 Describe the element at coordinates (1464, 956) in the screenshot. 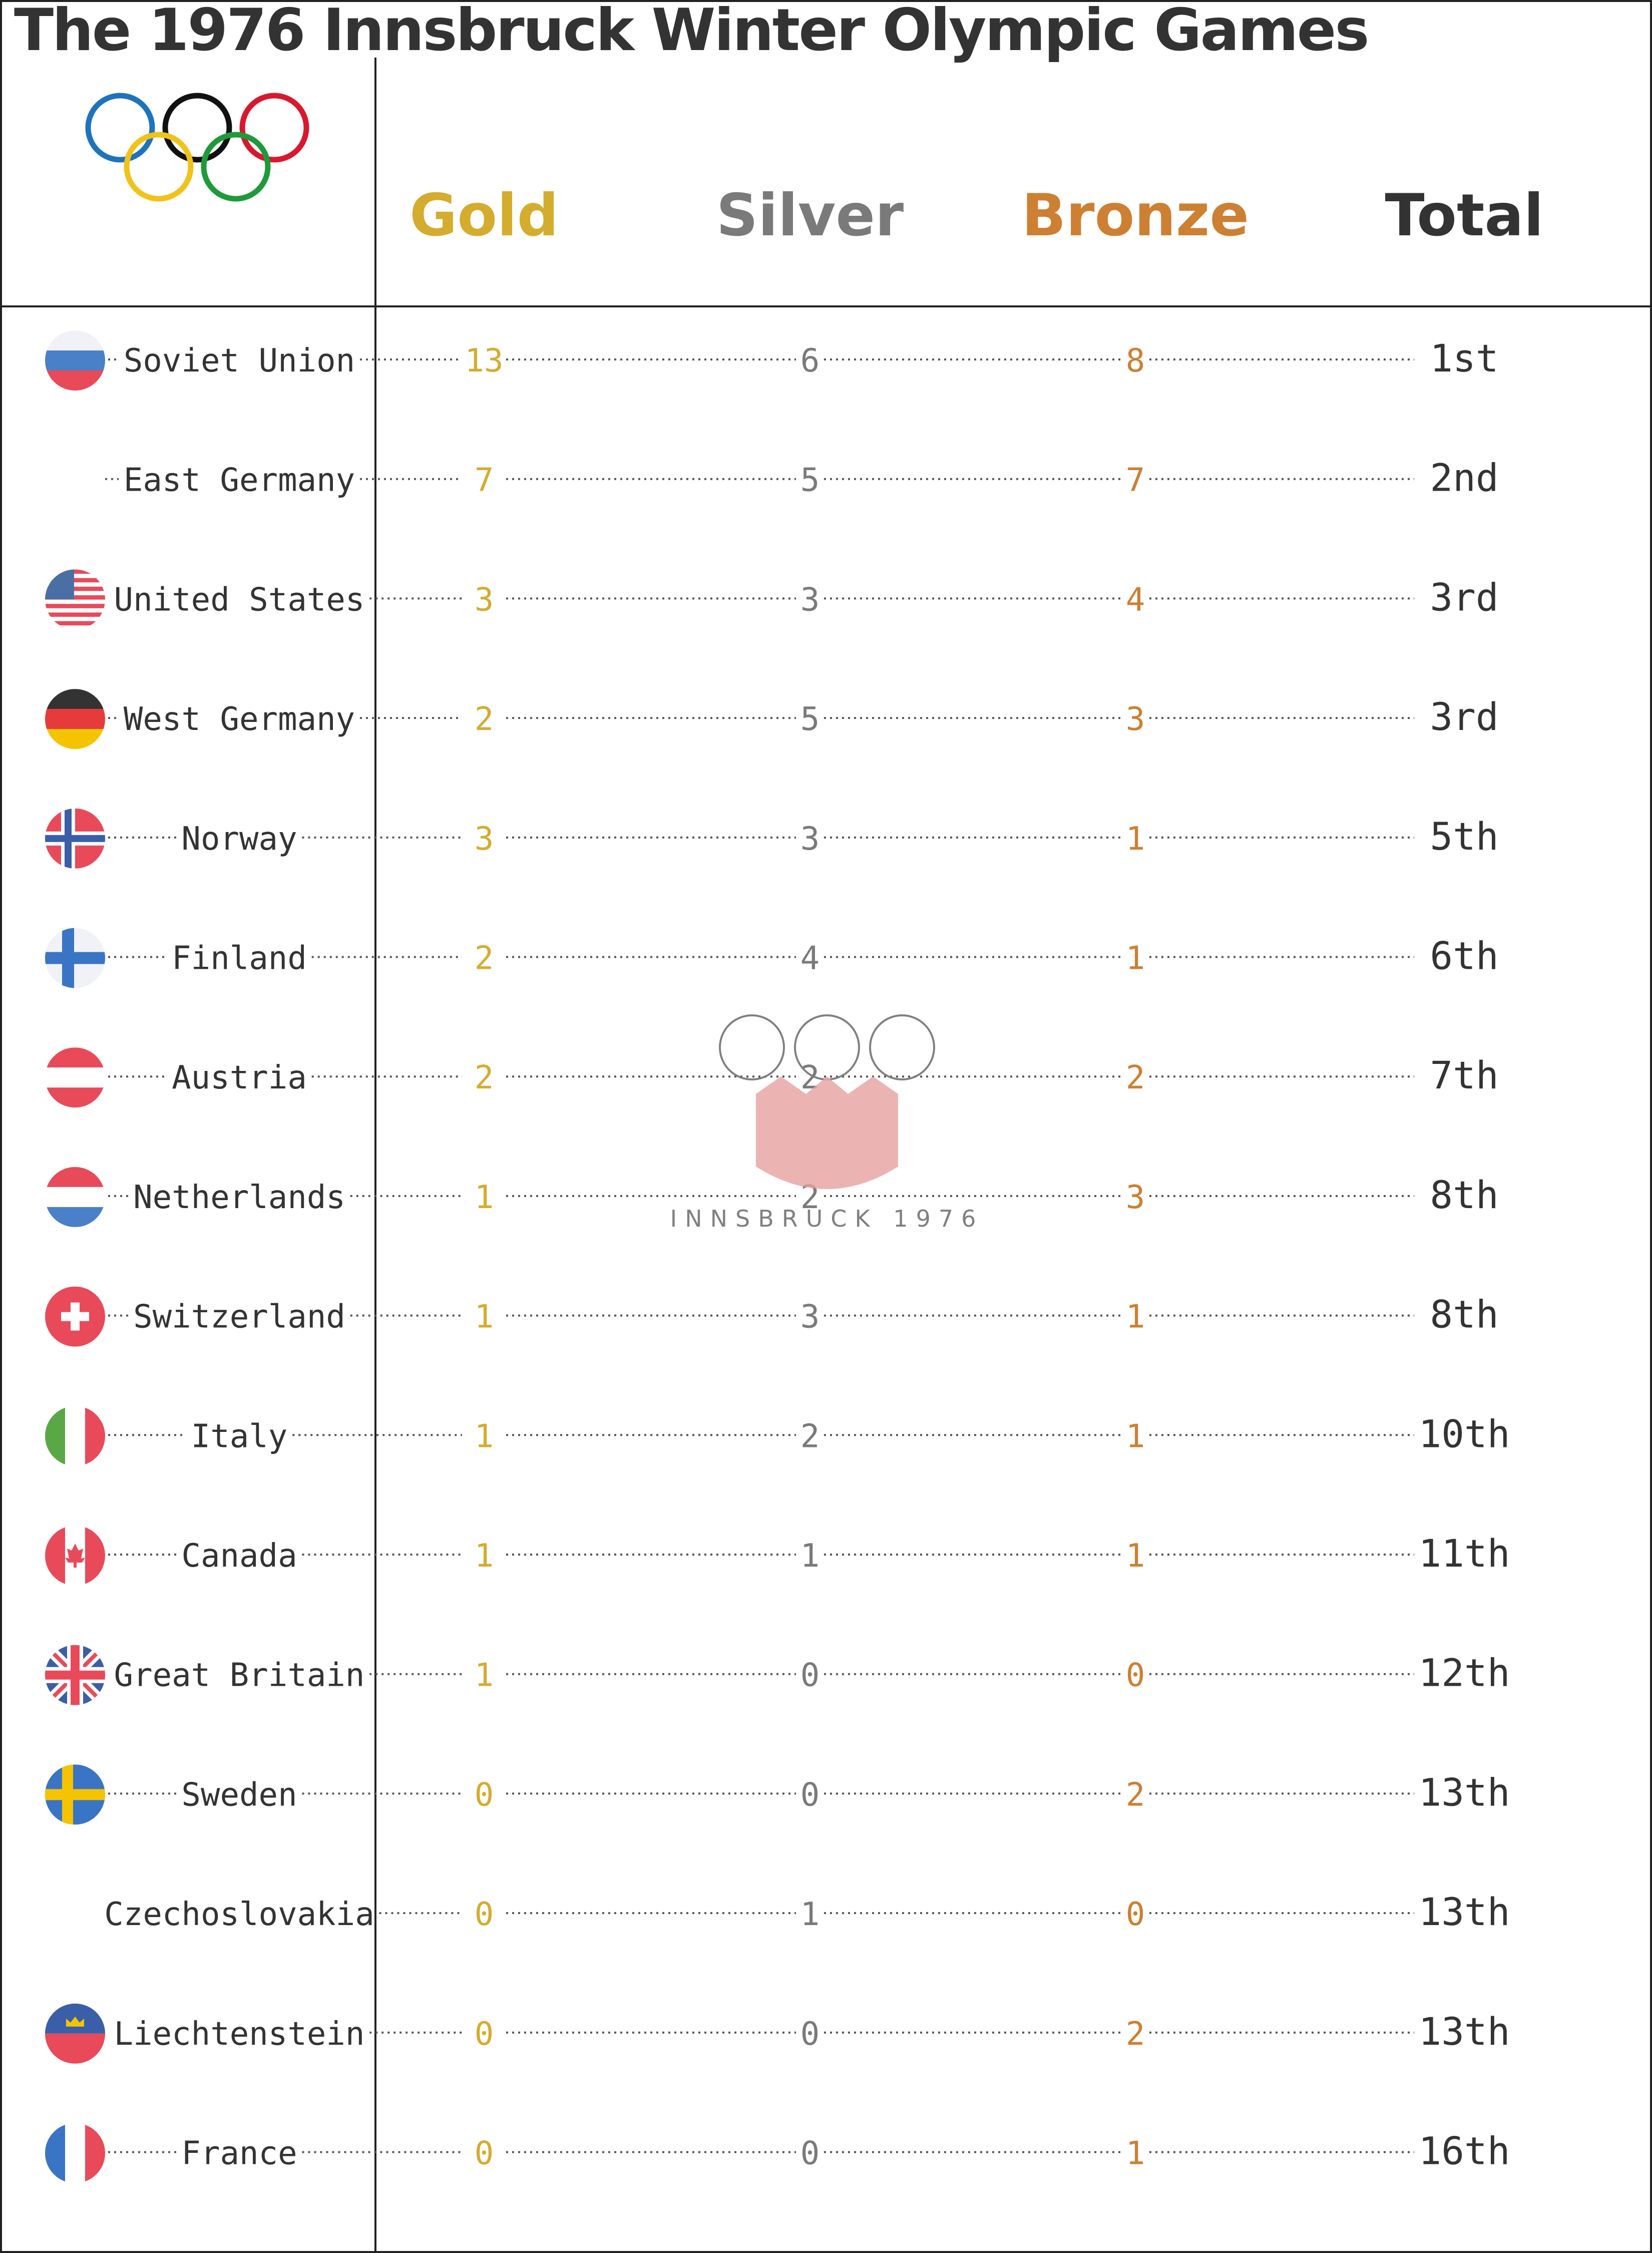

I see `total-rank: 6th` at that location.